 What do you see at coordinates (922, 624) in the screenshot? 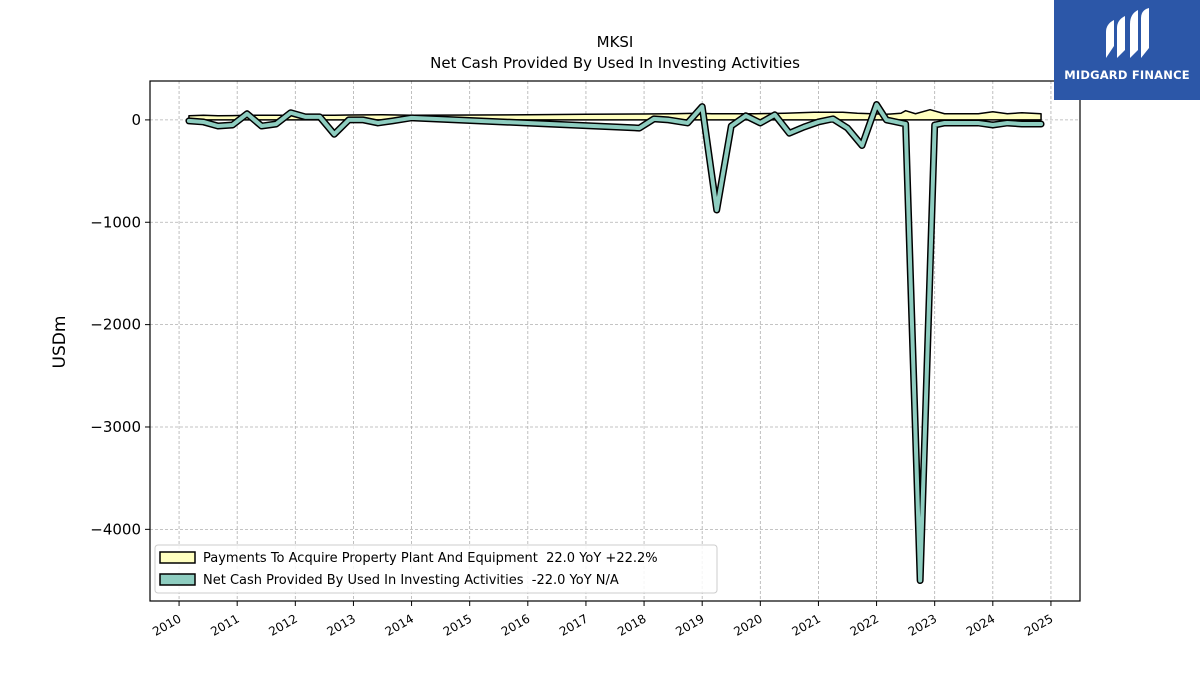
I see `x-tick-label: 2023` at bounding box center [922, 624].